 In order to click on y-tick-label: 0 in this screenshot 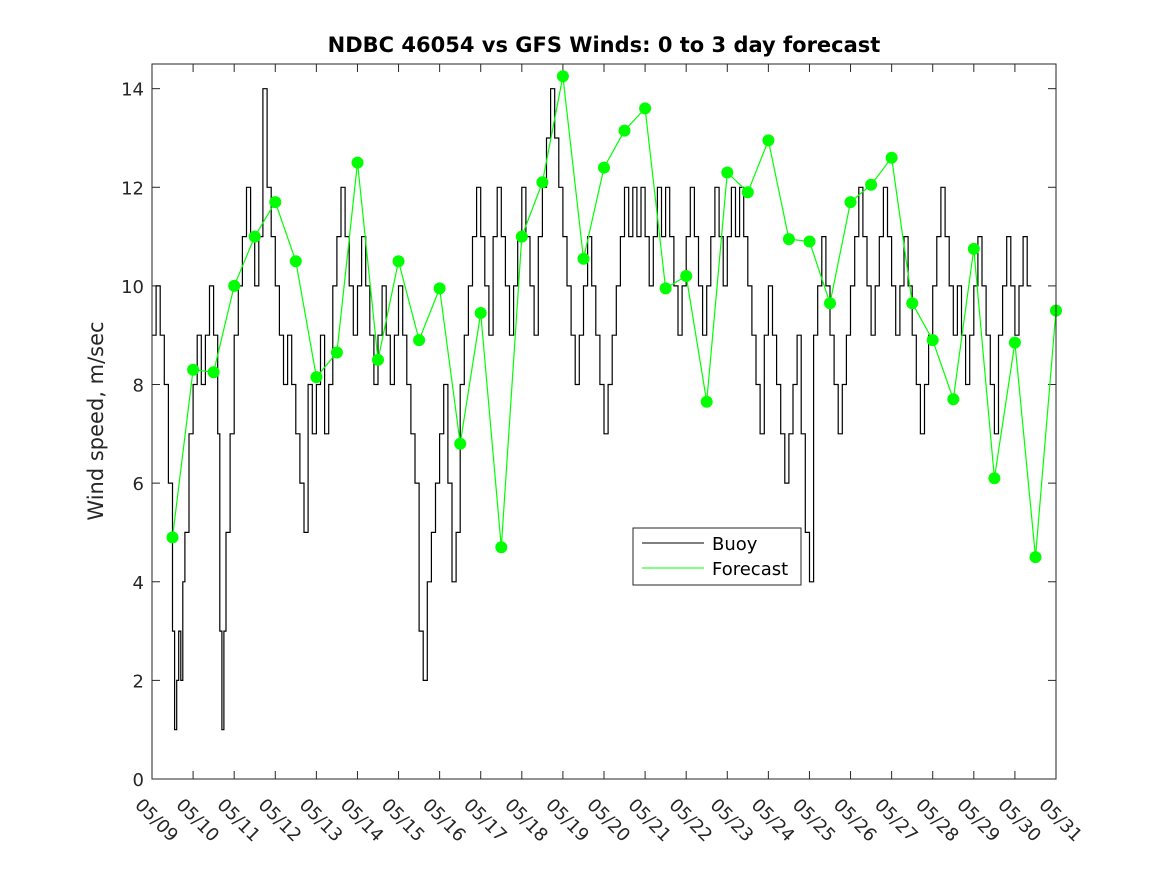, I will do `click(138, 780)`.